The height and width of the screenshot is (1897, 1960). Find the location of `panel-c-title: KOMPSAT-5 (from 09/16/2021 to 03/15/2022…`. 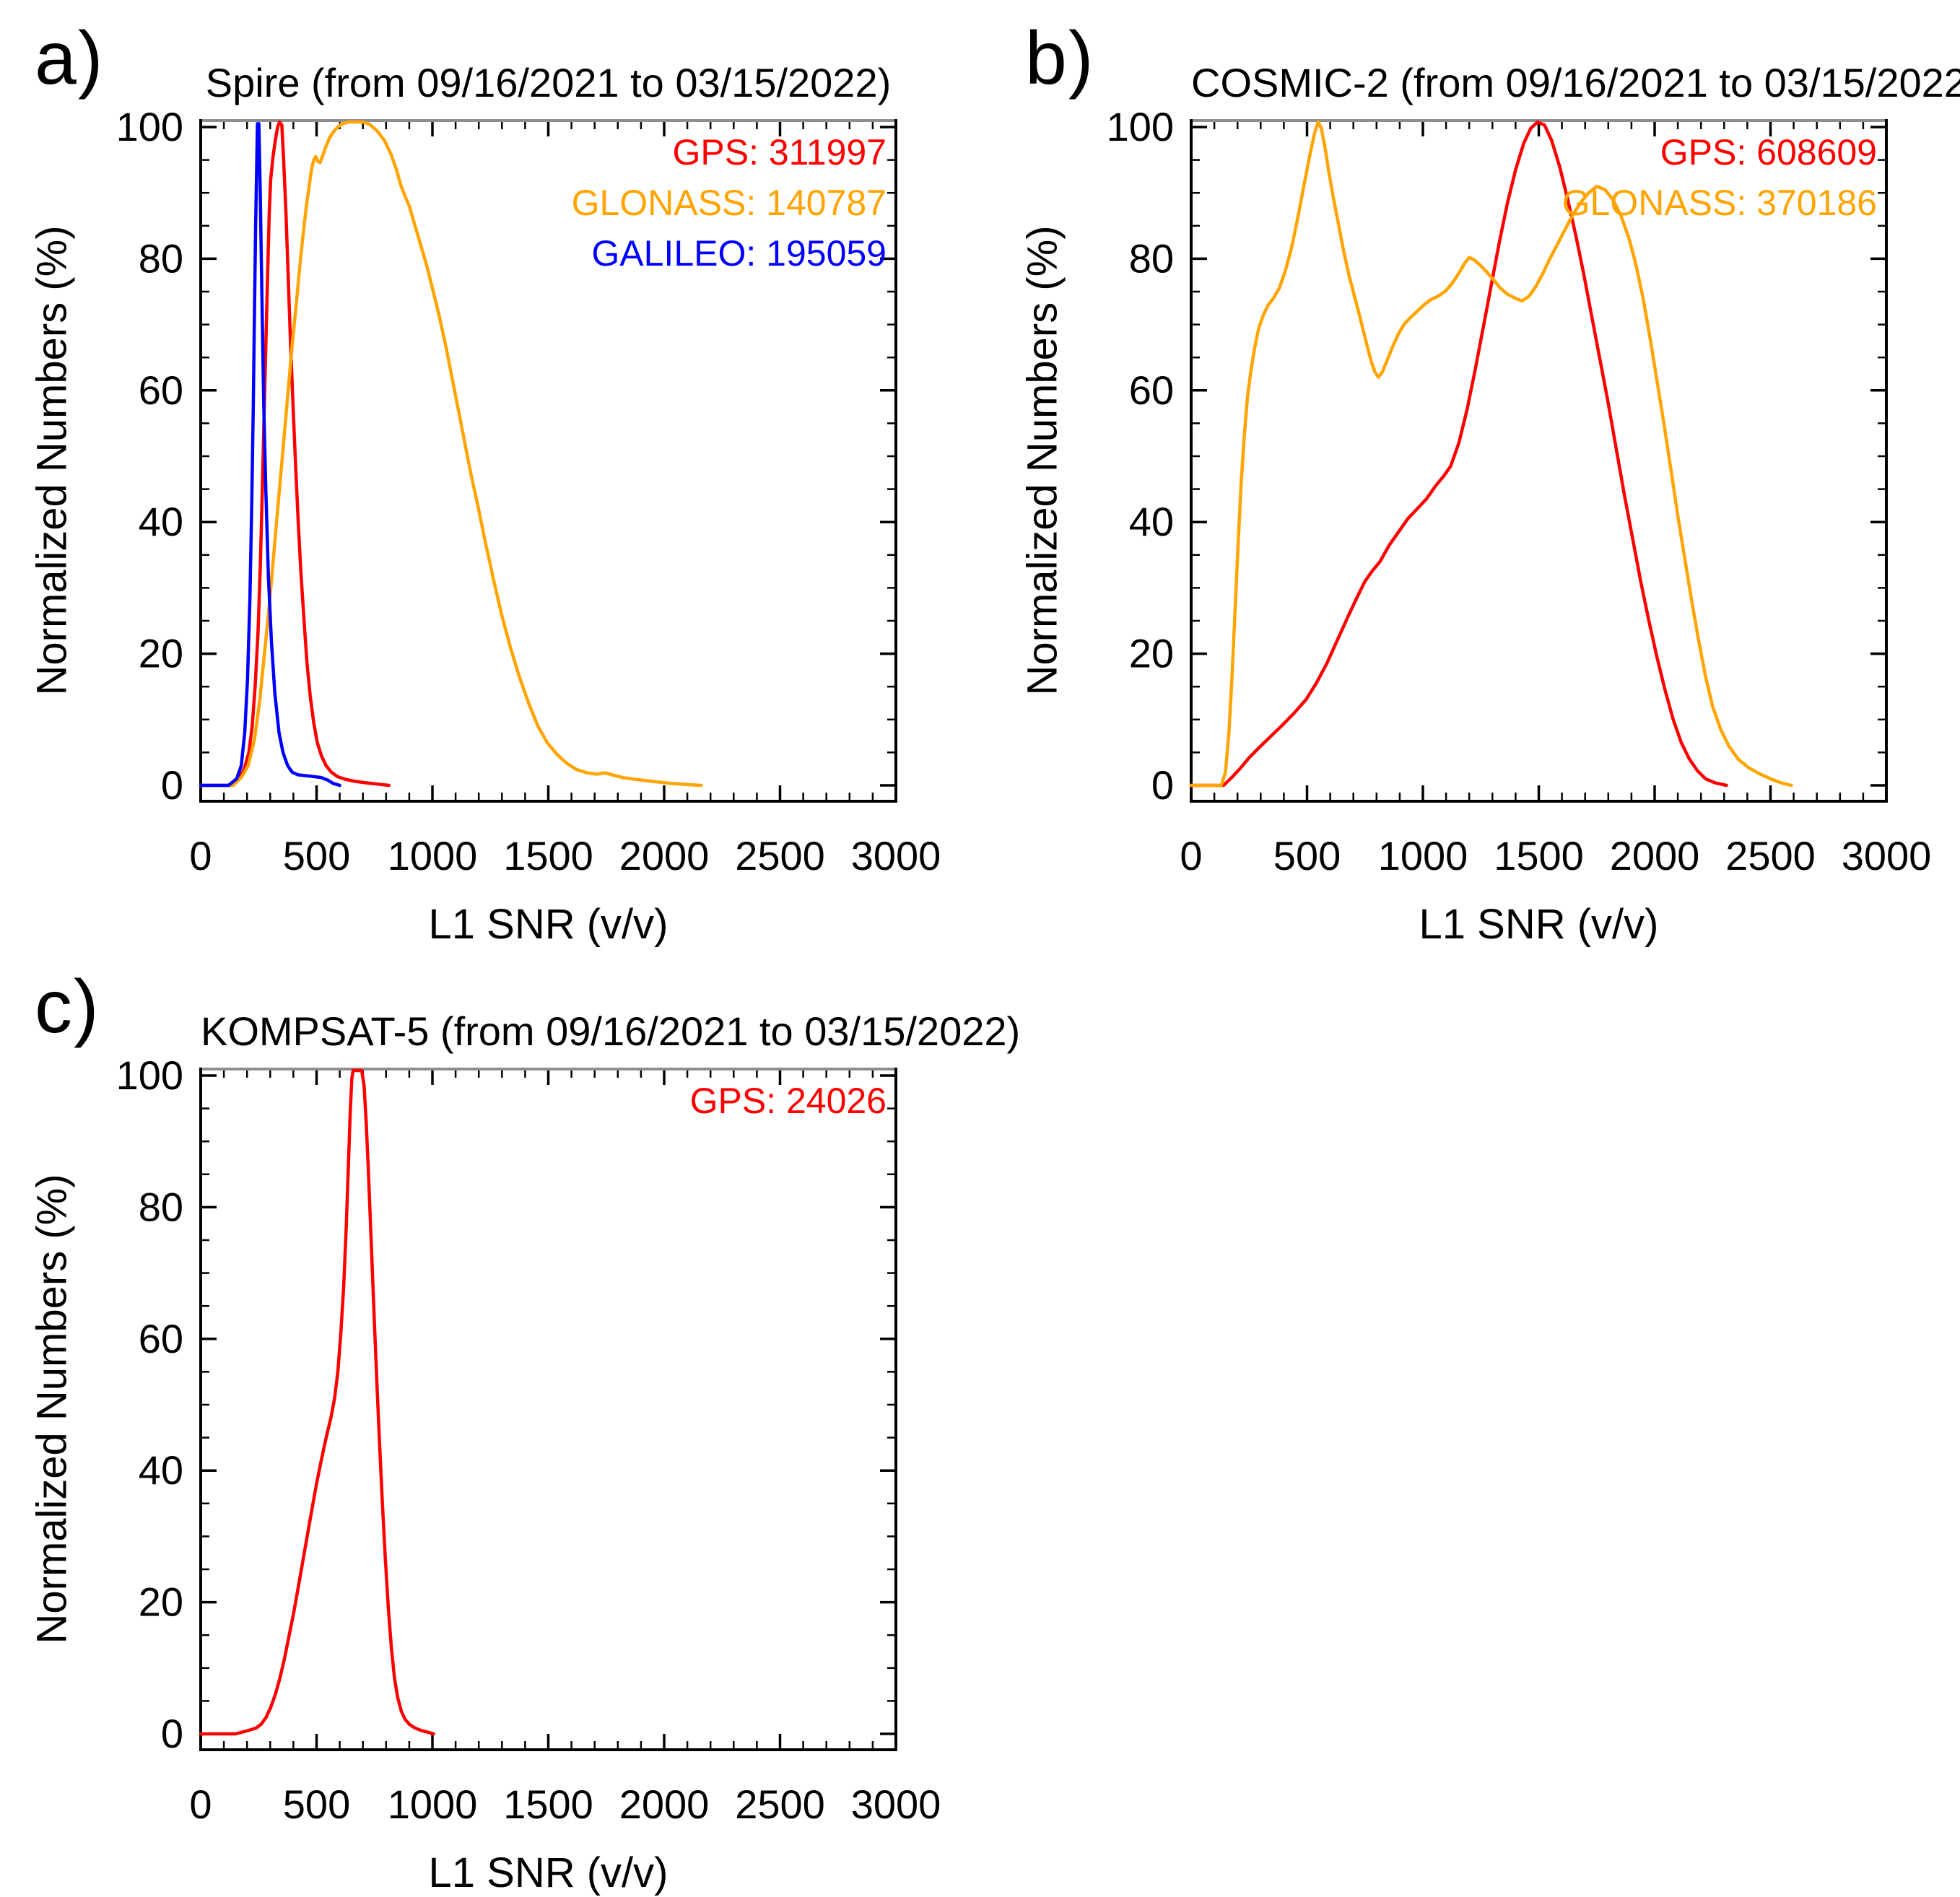

panel-c-title: KOMPSAT-5 (from 09/16/2021 to 03/15/2022… is located at coordinates (611, 1031).